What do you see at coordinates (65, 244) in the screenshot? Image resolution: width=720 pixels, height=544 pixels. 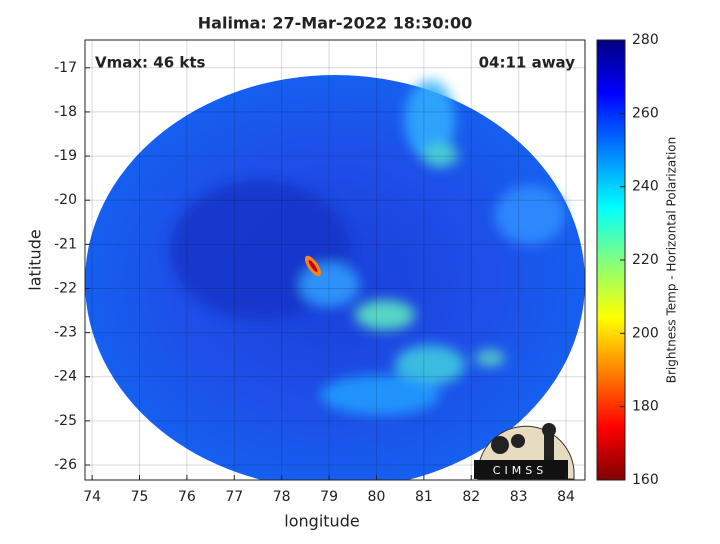 I see `y-tick-label: -21` at bounding box center [65, 244].